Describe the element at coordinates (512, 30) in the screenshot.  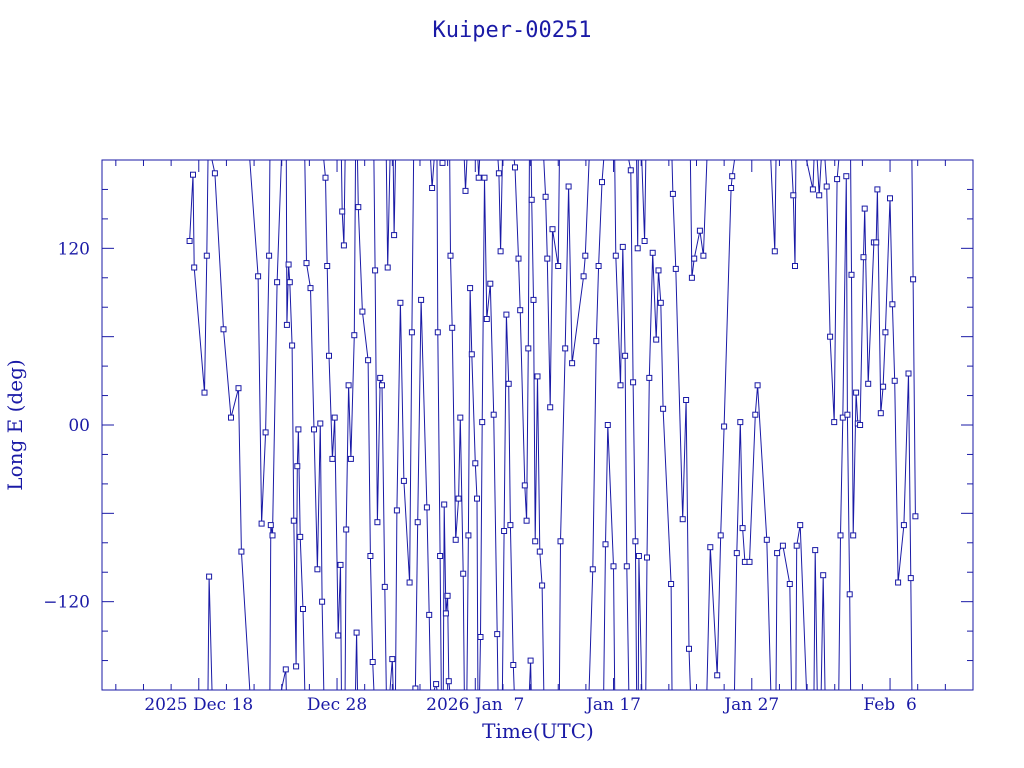
I see `chart-title: Kuiper-00251` at that location.